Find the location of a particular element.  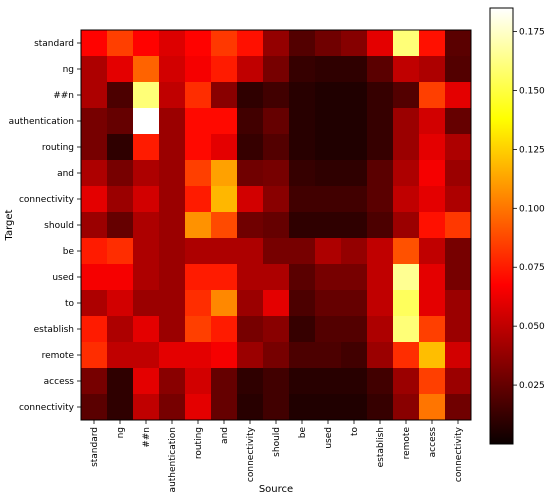

x-tick-label: used is located at coordinates (329, 438).